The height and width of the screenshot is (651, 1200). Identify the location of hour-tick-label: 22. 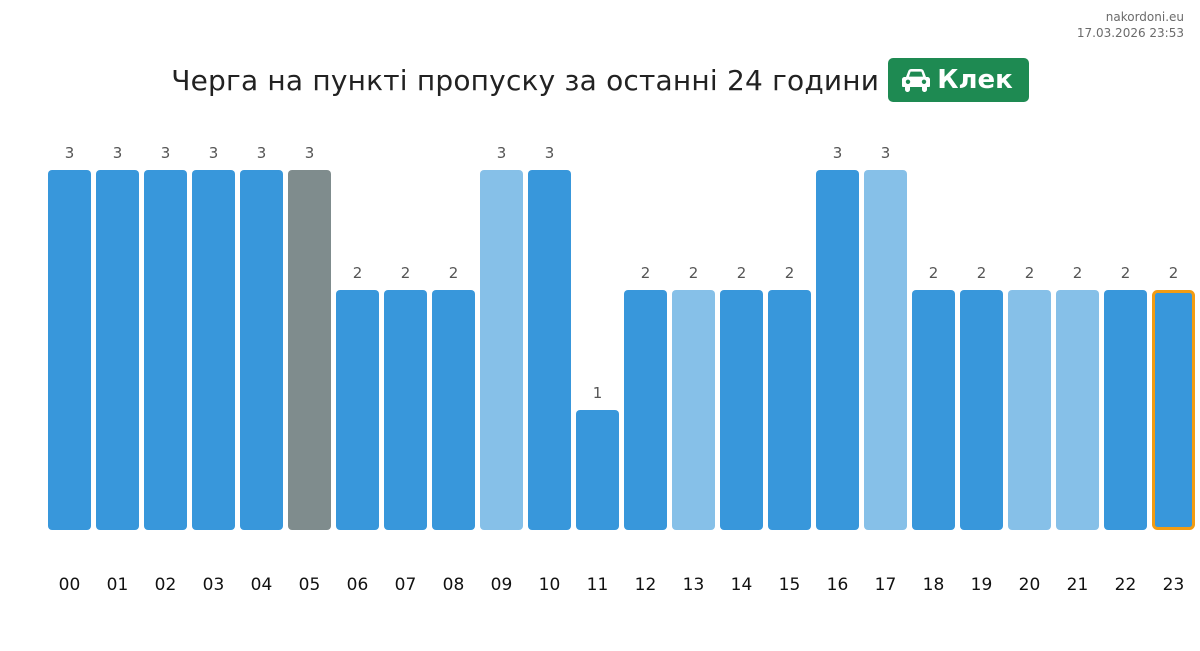
(1126, 585).